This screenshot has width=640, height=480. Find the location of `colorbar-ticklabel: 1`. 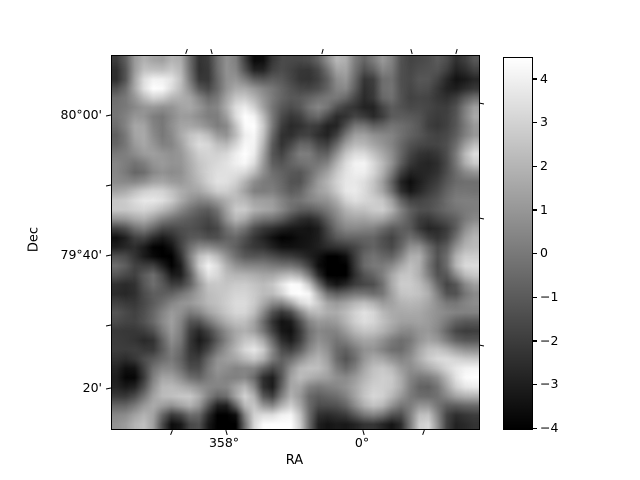

colorbar-ticklabel: 1 is located at coordinates (544, 209).